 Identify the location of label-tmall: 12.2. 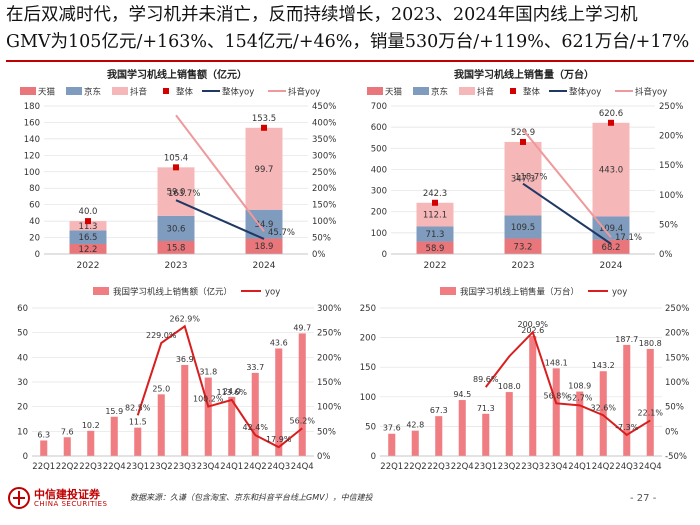
(88, 250).